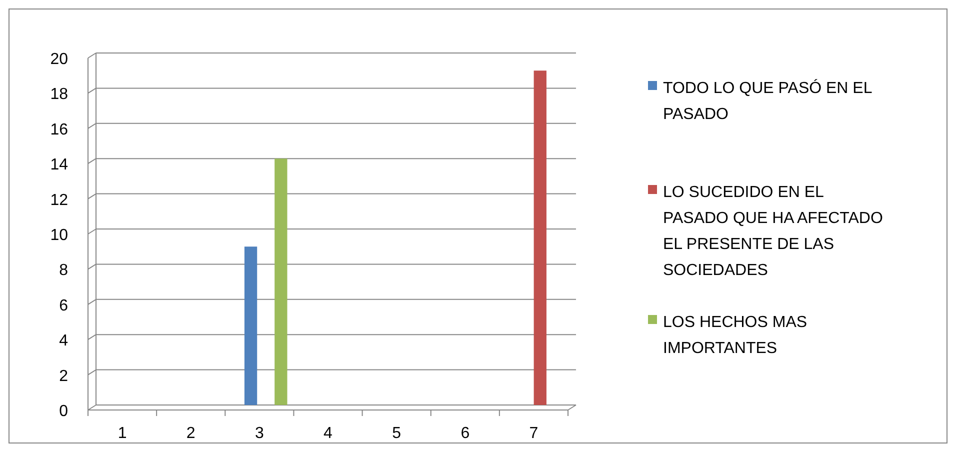 This screenshot has width=956, height=452. Describe the element at coordinates (63, 305) in the screenshot. I see `y-tick-label: 6` at that location.